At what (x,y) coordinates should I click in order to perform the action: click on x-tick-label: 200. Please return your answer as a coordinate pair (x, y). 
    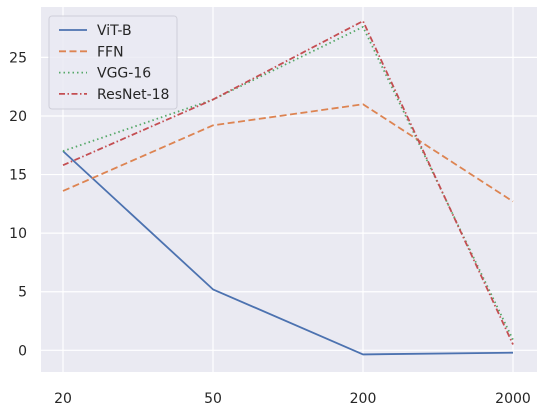
    Looking at the image, I should click on (363, 399).